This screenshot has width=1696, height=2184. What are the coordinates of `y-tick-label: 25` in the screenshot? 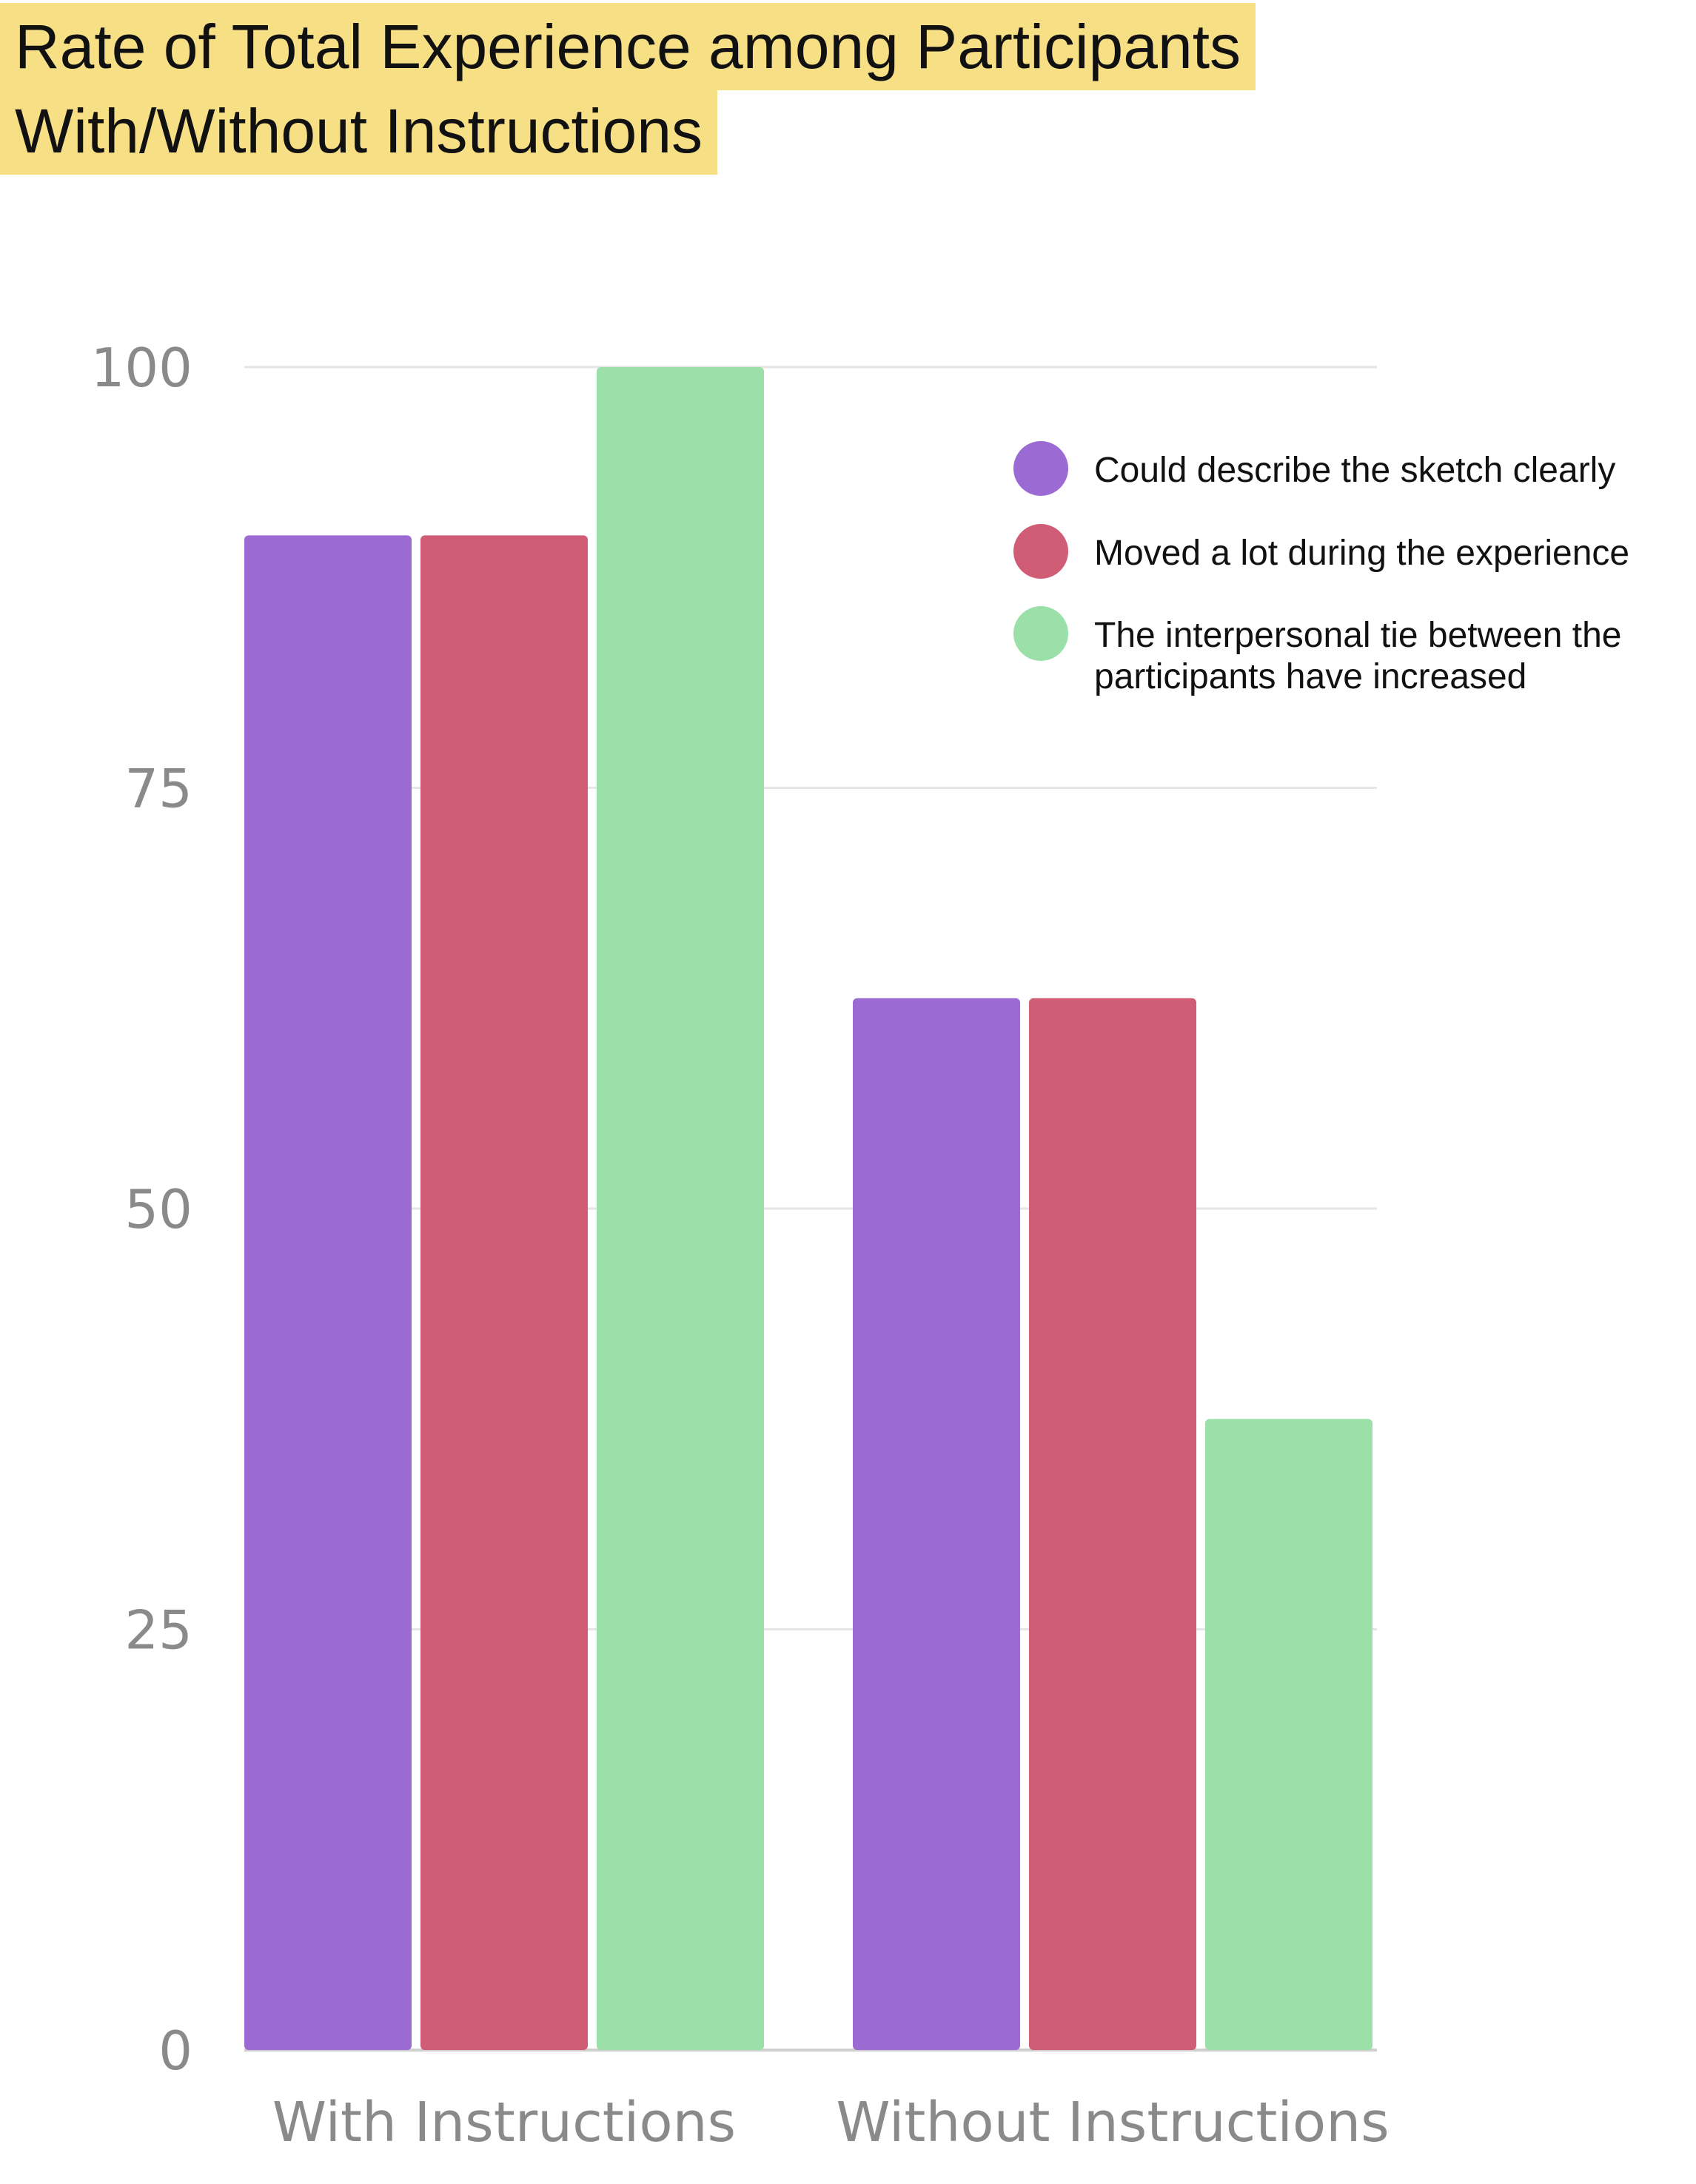 It's located at (158, 1630).